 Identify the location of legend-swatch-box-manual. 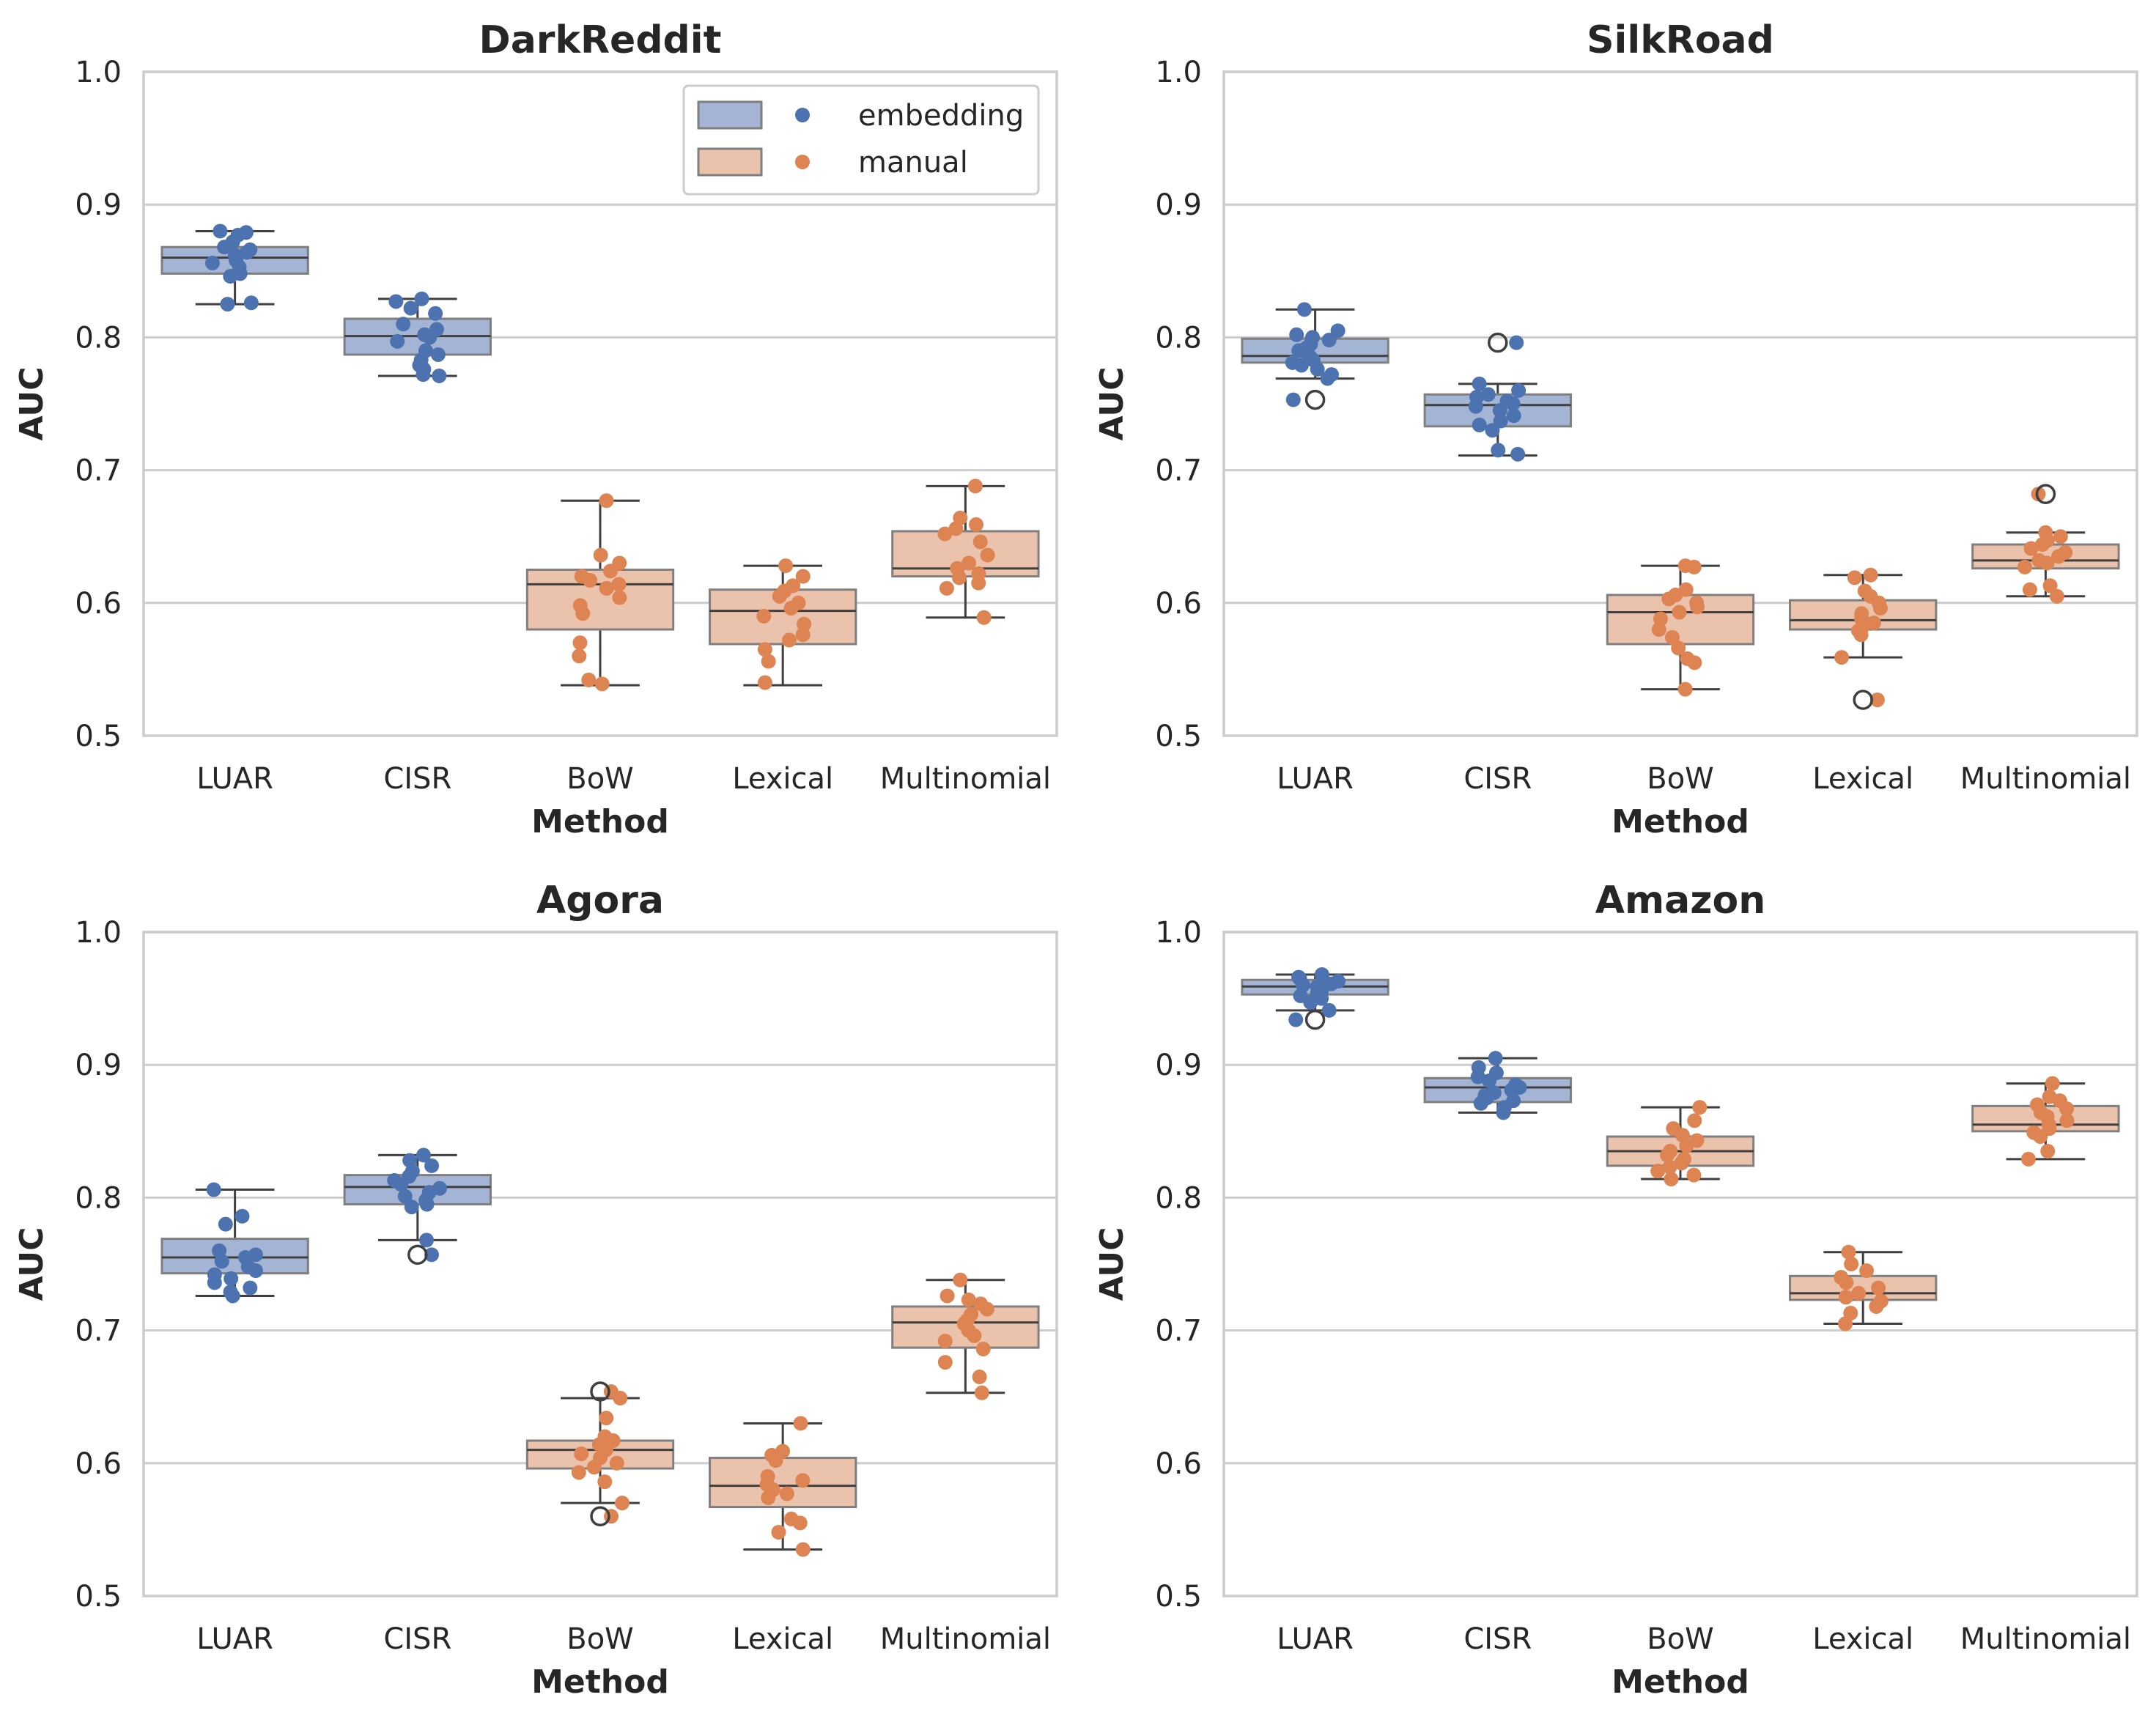
(730, 162).